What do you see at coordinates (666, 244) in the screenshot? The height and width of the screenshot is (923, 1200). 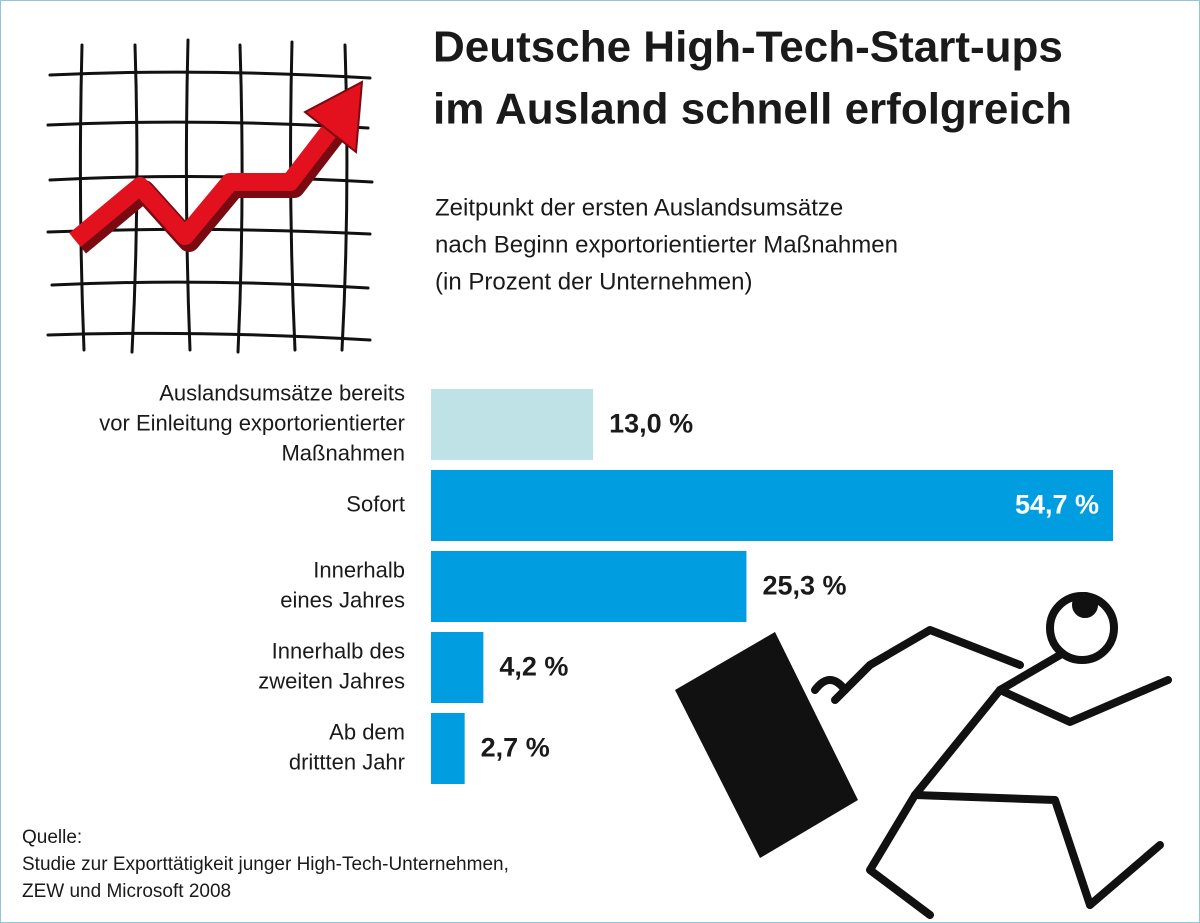 I see `chart-subtitle: nach Beginn exportorientierter Maßnahmen` at bounding box center [666, 244].